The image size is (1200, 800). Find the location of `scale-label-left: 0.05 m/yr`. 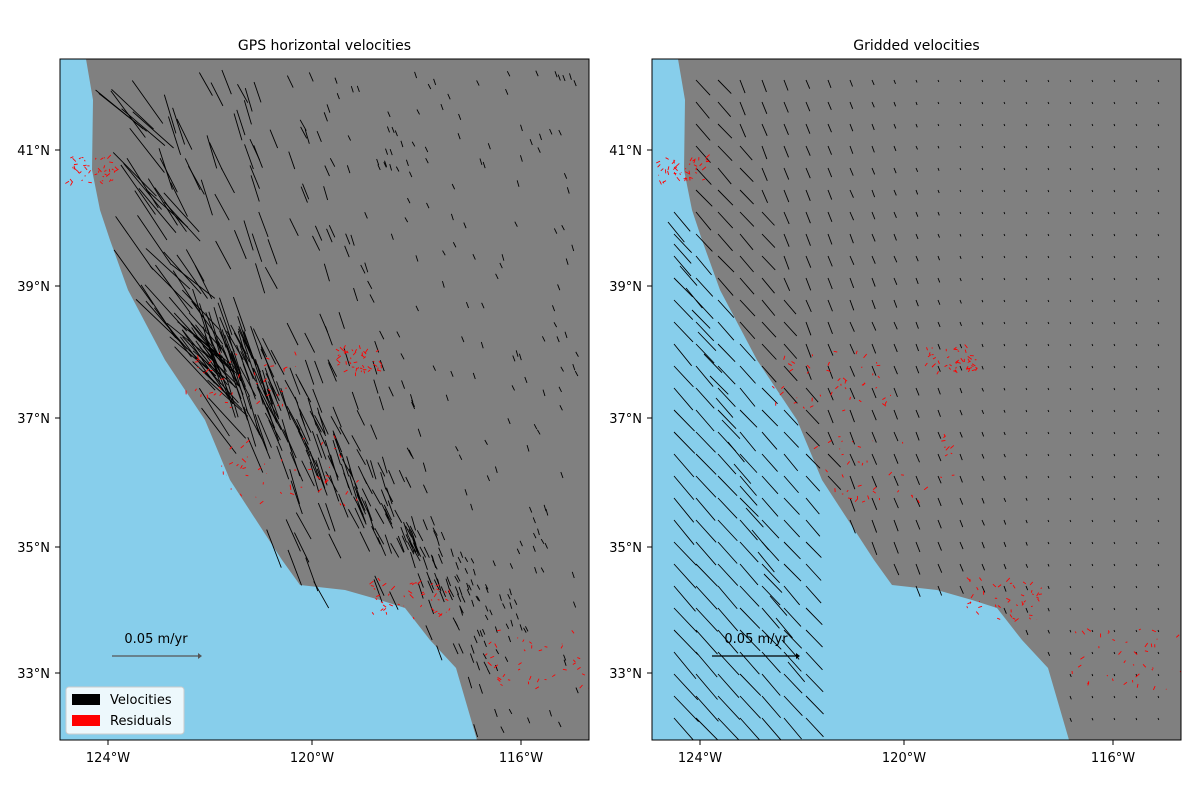

scale-label-left: 0.05 m/yr is located at coordinates (156, 639).